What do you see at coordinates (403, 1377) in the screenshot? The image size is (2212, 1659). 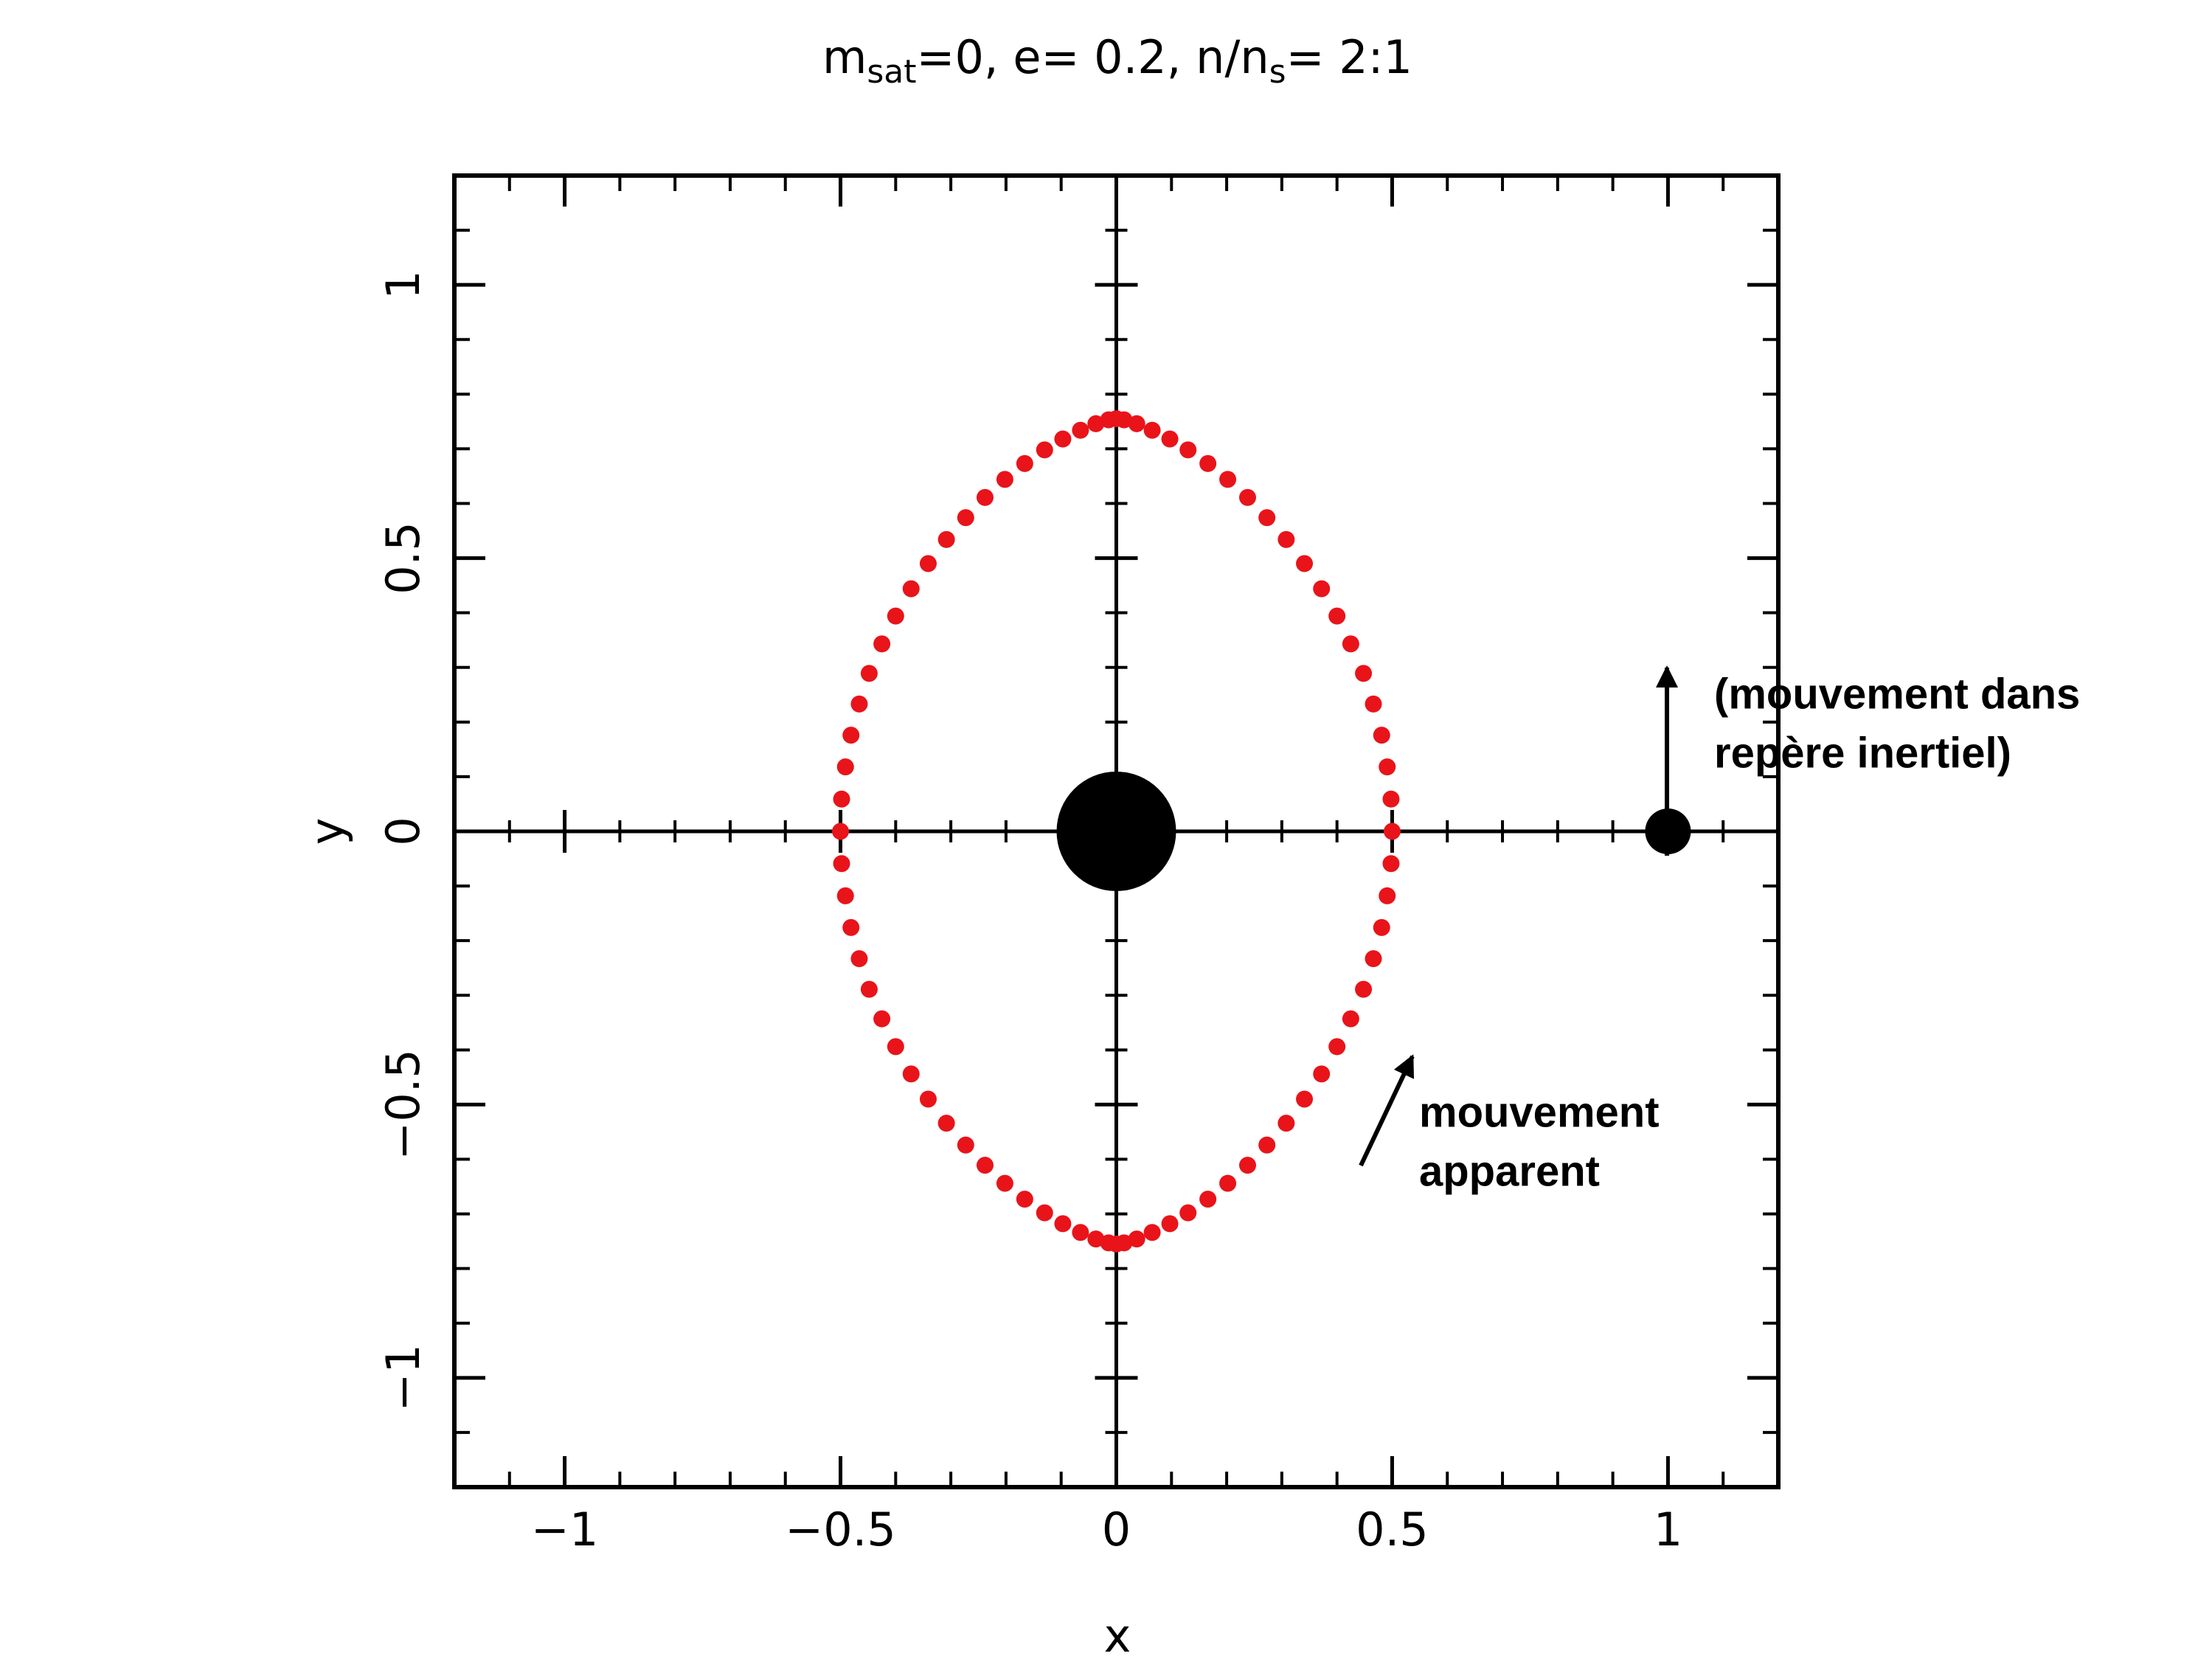 I see `y-tick-label: −1` at bounding box center [403, 1377].